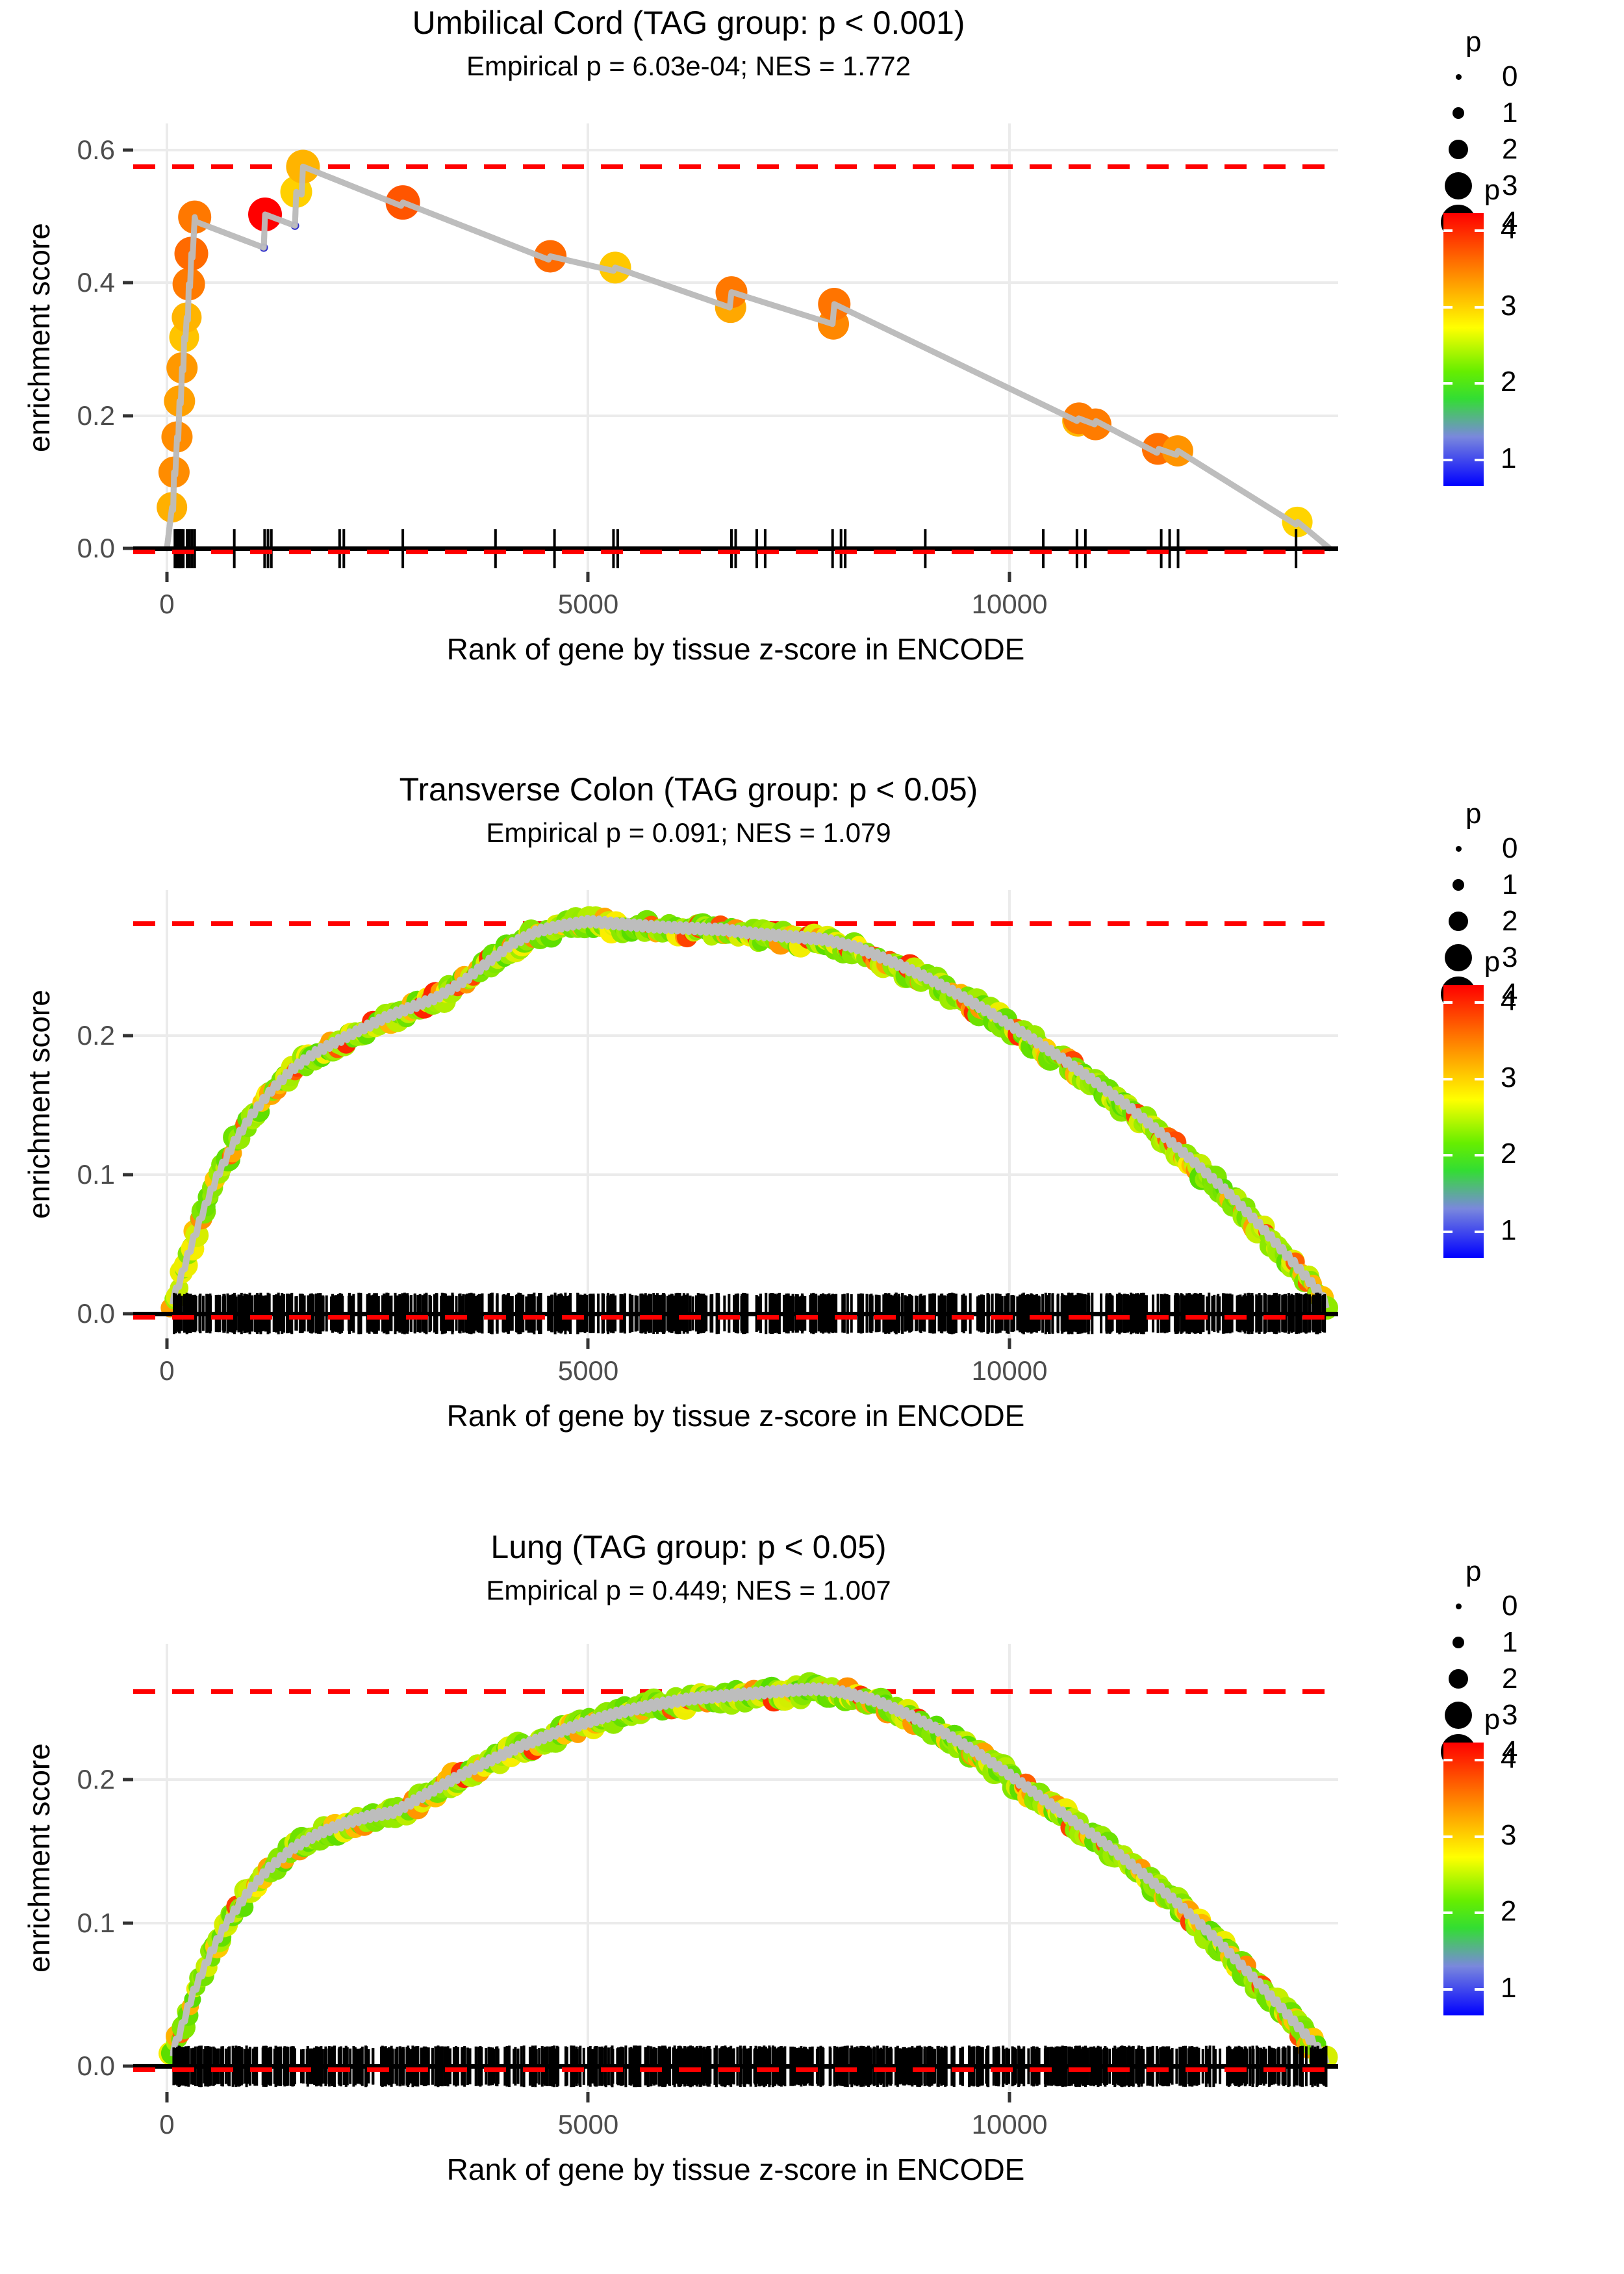 The width and height of the screenshot is (1624, 2274). What do you see at coordinates (588, 604) in the screenshot?
I see `x-tick-label: 5000` at bounding box center [588, 604].